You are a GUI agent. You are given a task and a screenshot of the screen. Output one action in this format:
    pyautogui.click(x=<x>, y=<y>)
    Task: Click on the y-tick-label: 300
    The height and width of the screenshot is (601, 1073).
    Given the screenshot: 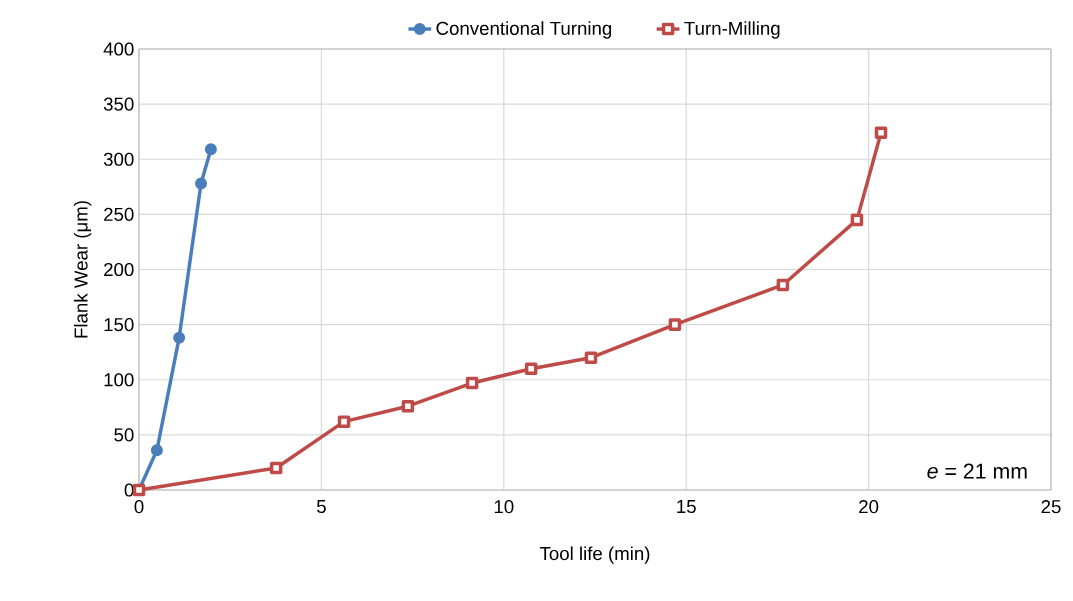 What is the action you would take?
    pyautogui.click(x=118, y=159)
    